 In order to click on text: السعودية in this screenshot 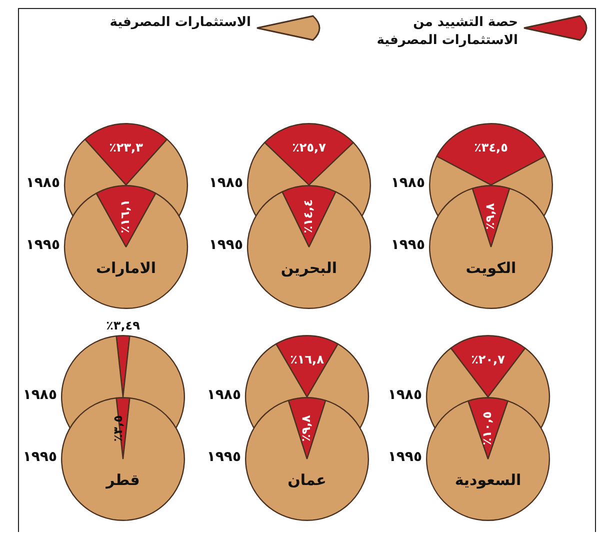, I will do `click(488, 480)`.